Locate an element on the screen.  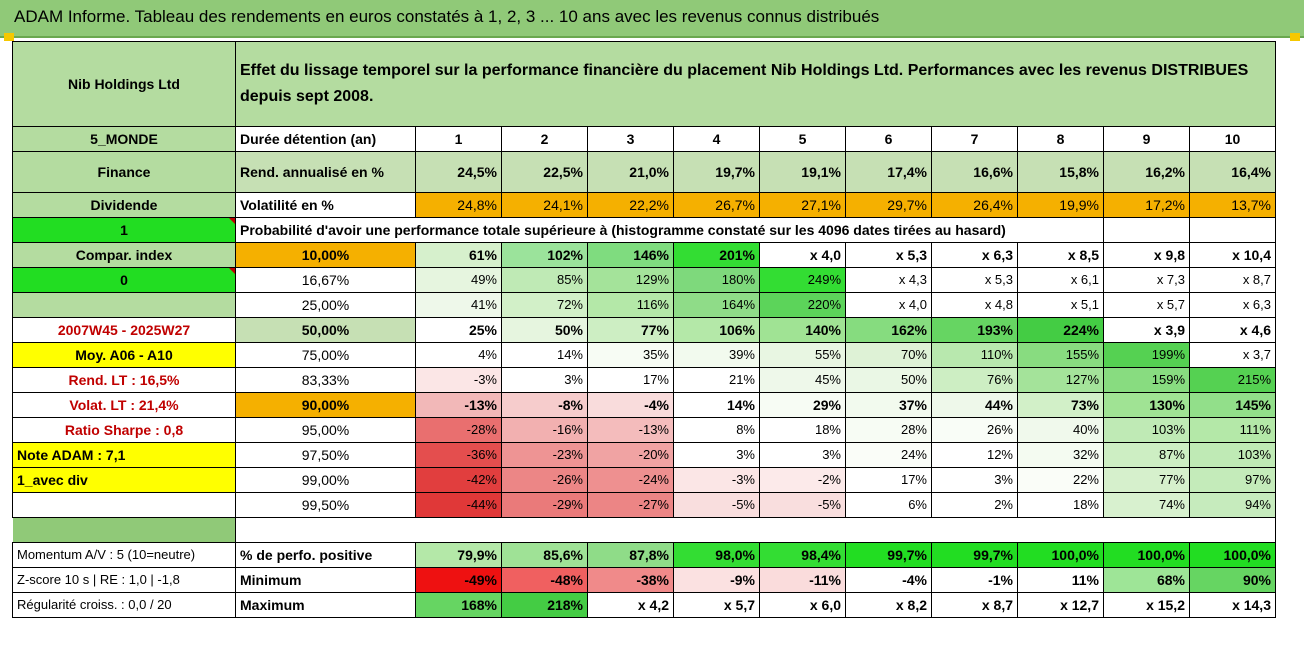
probability-value: 70% is located at coordinates (888, 355).